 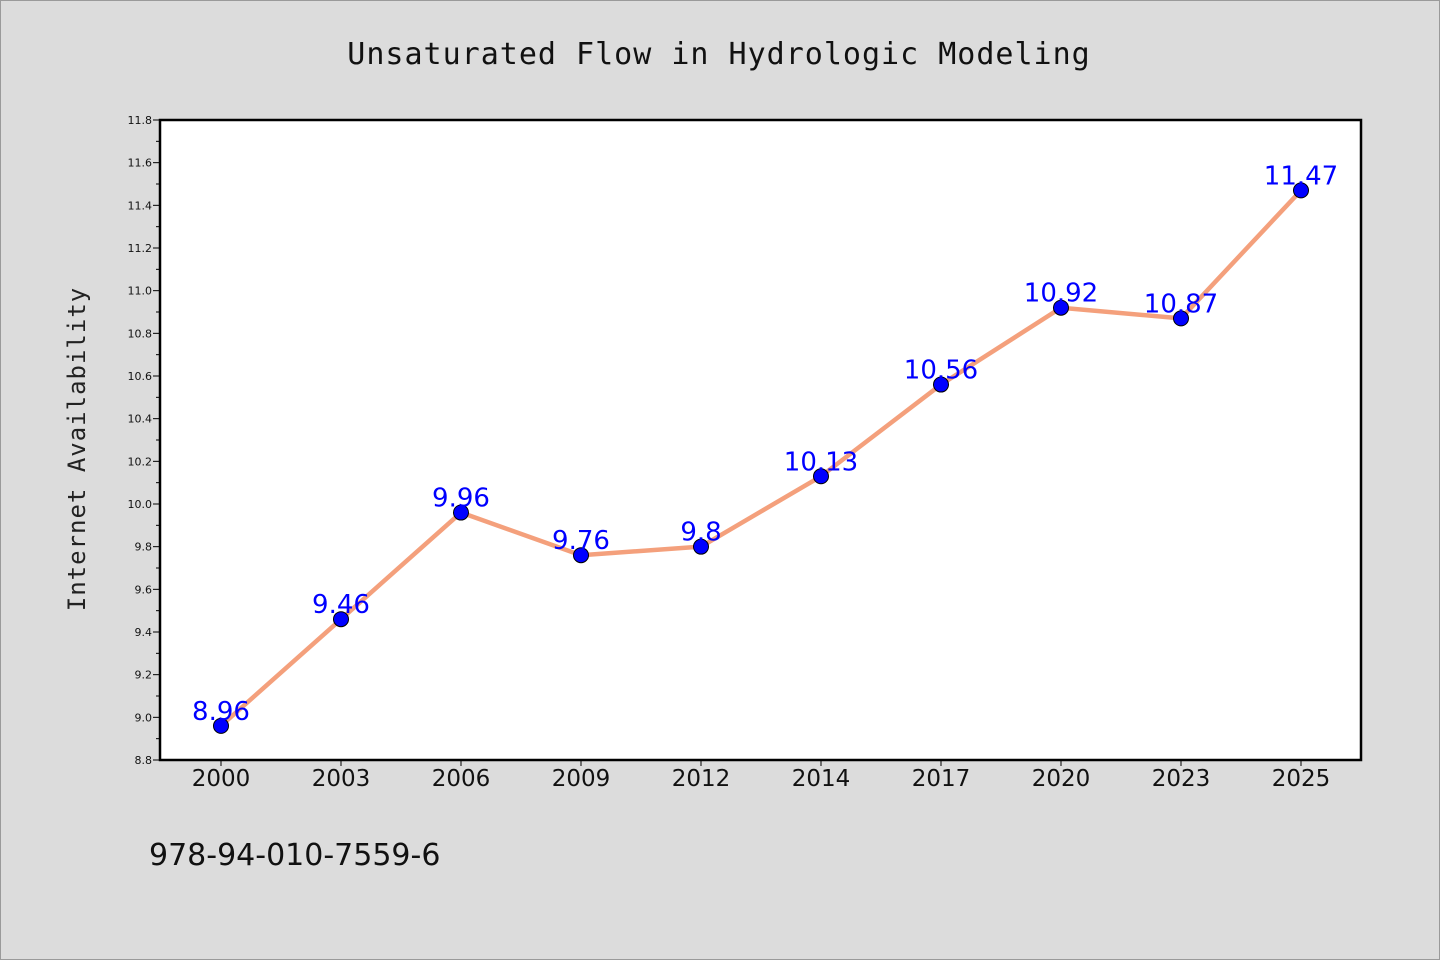 I want to click on y-tick-label: 10.4, so click(x=140, y=419).